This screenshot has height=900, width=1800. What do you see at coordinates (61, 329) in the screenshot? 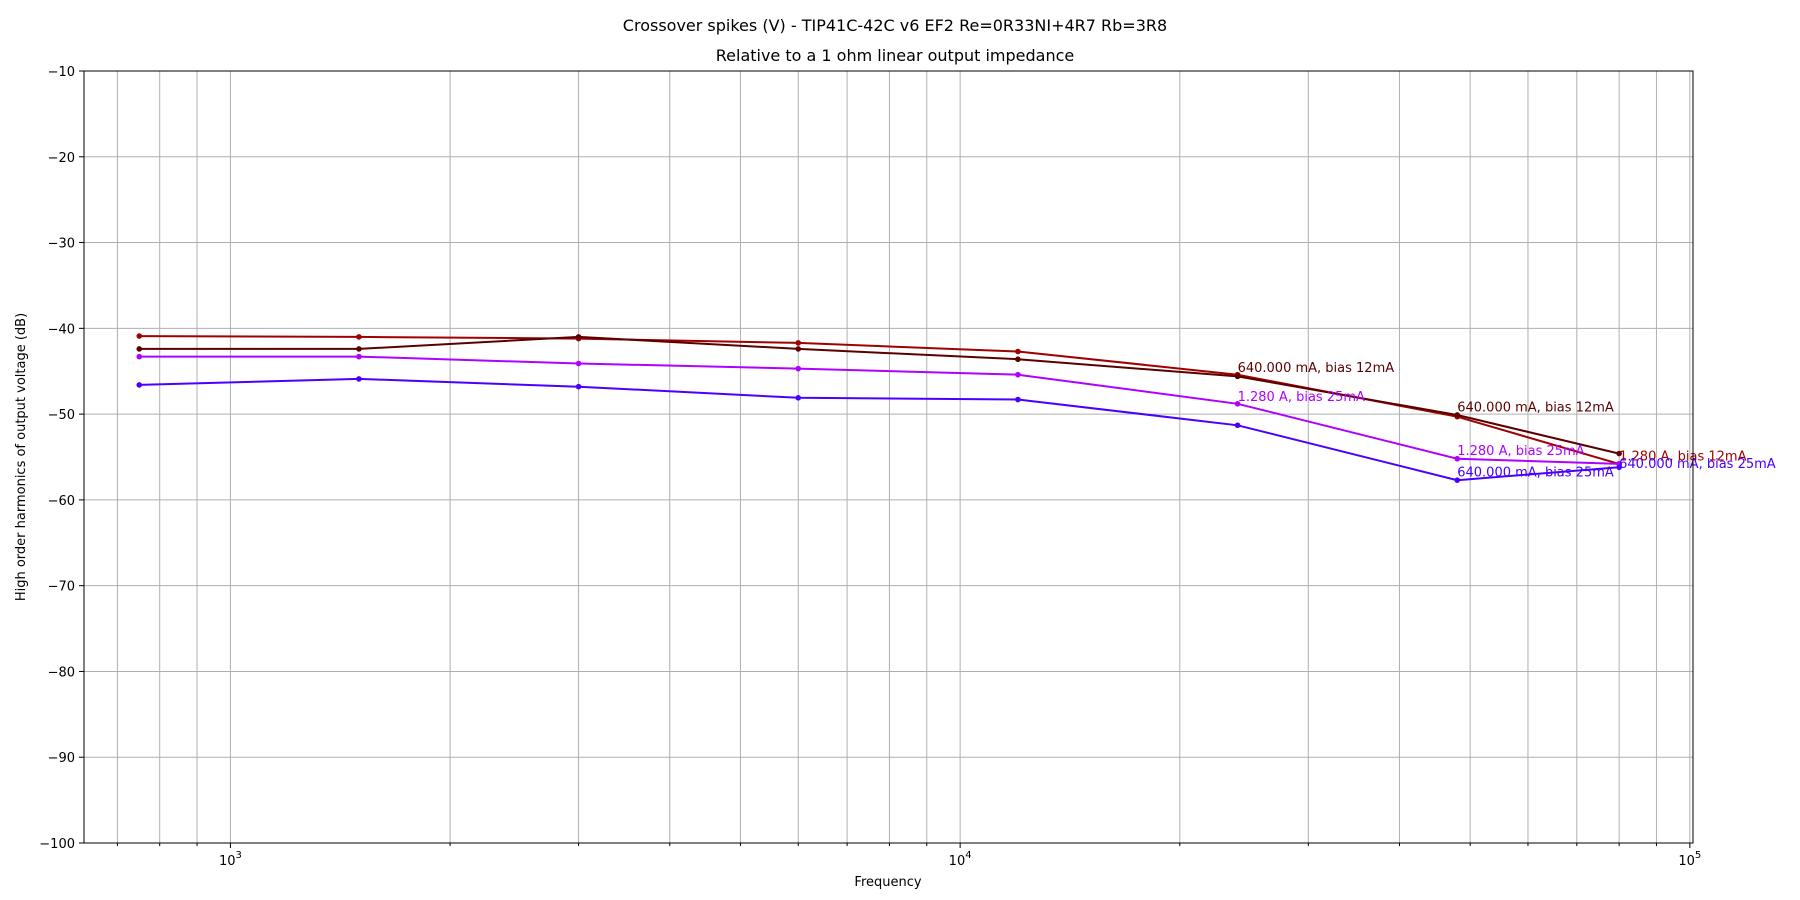
I see `y-tick-label: −40` at bounding box center [61, 329].